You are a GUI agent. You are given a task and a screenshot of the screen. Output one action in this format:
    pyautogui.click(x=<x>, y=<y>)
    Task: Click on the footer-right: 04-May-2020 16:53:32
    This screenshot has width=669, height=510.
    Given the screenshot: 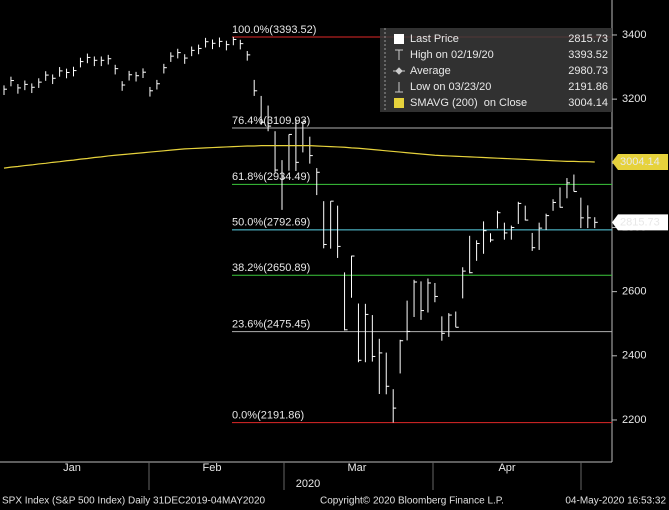 What is the action you would take?
    pyautogui.click(x=615, y=501)
    